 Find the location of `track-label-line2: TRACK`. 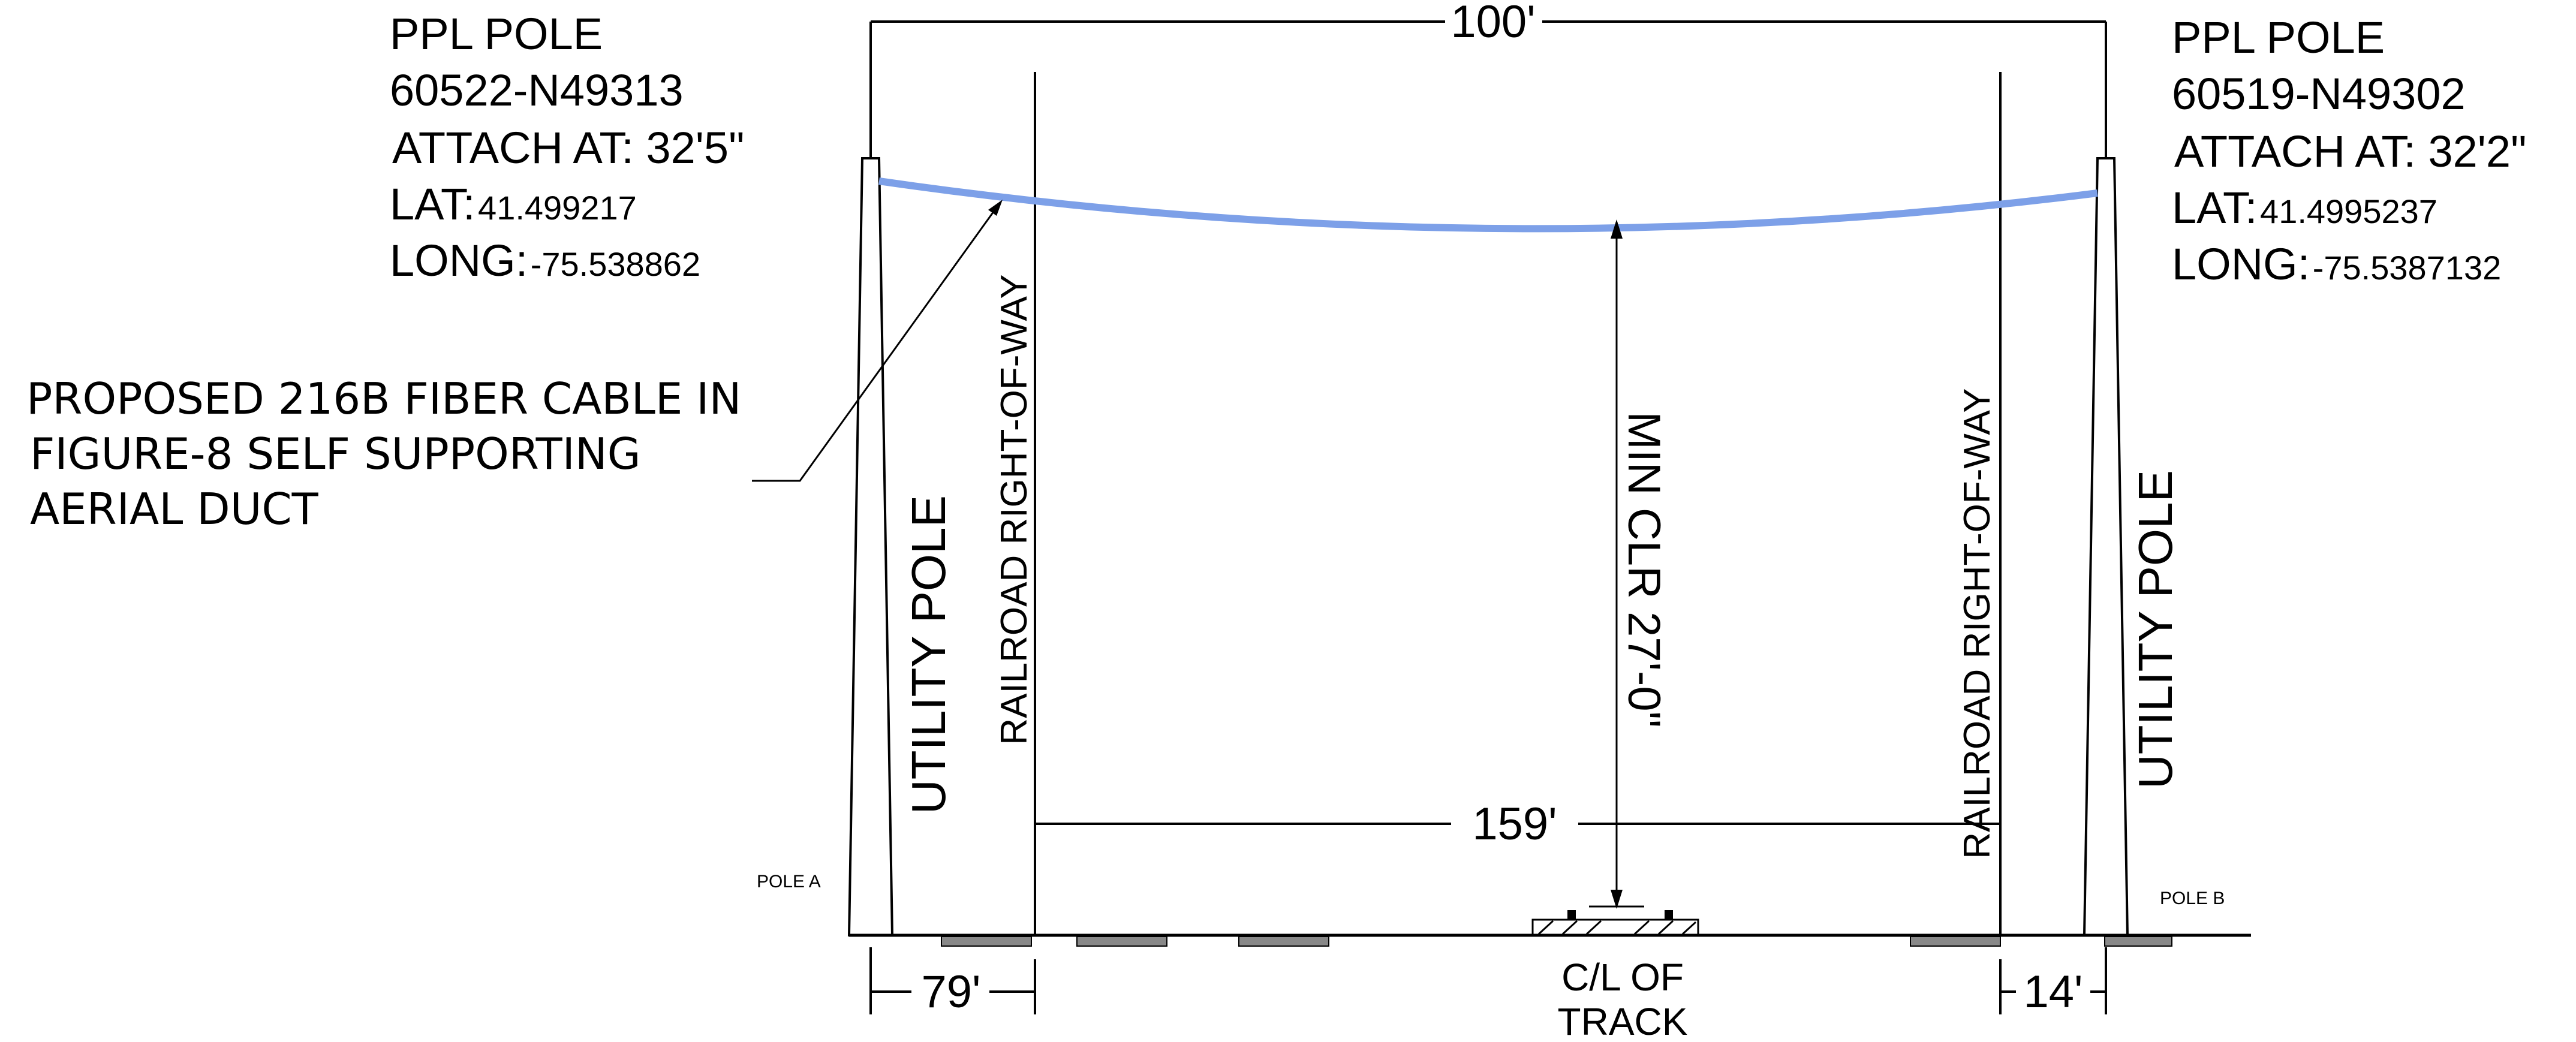

track-label-line2: TRACK is located at coordinates (1623, 1021).